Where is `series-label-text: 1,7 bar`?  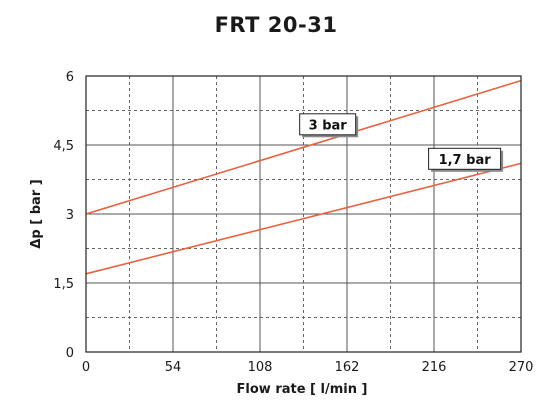
series-label-text: 1,7 bar is located at coordinates (465, 160).